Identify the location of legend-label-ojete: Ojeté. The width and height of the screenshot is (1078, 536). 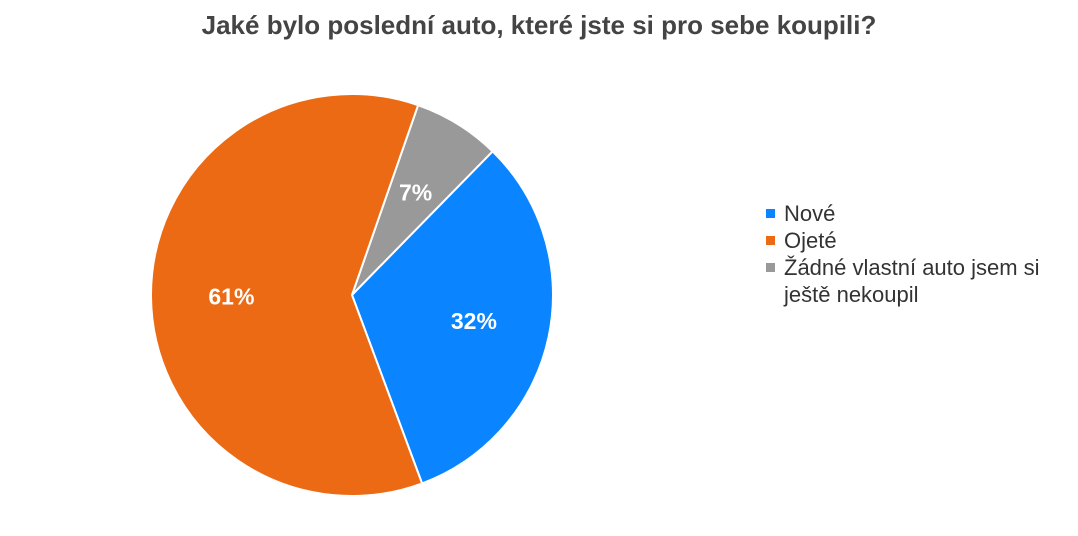
(810, 240).